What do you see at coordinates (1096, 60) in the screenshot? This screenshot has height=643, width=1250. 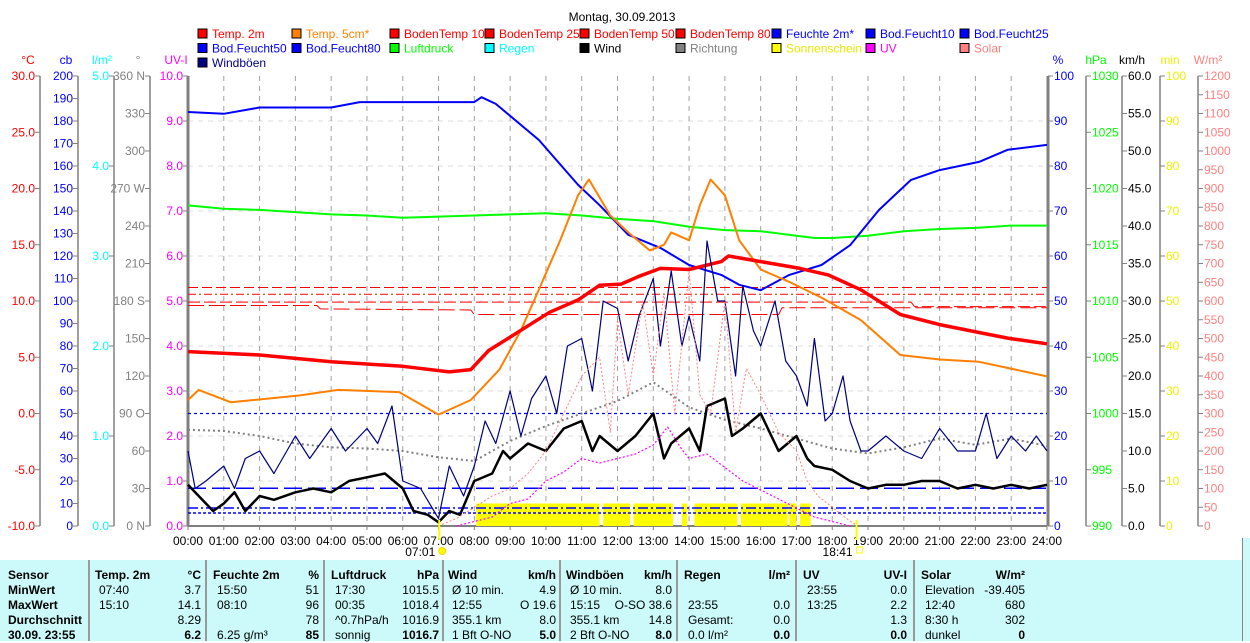 I see `axis-title-press: hPa` at bounding box center [1096, 60].